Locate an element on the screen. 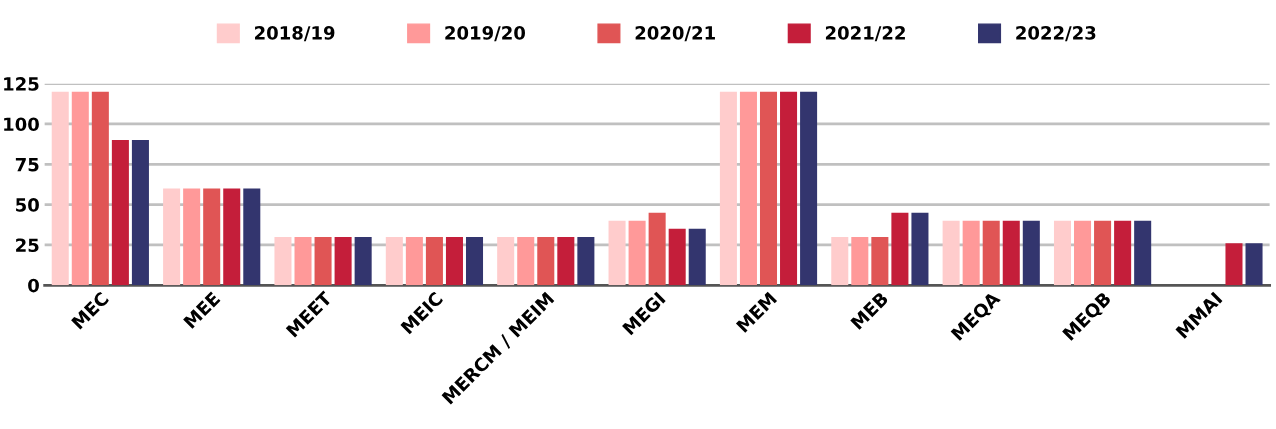 This screenshot has height=429, width=1276. legend-label: 2020/21 is located at coordinates (675, 34).